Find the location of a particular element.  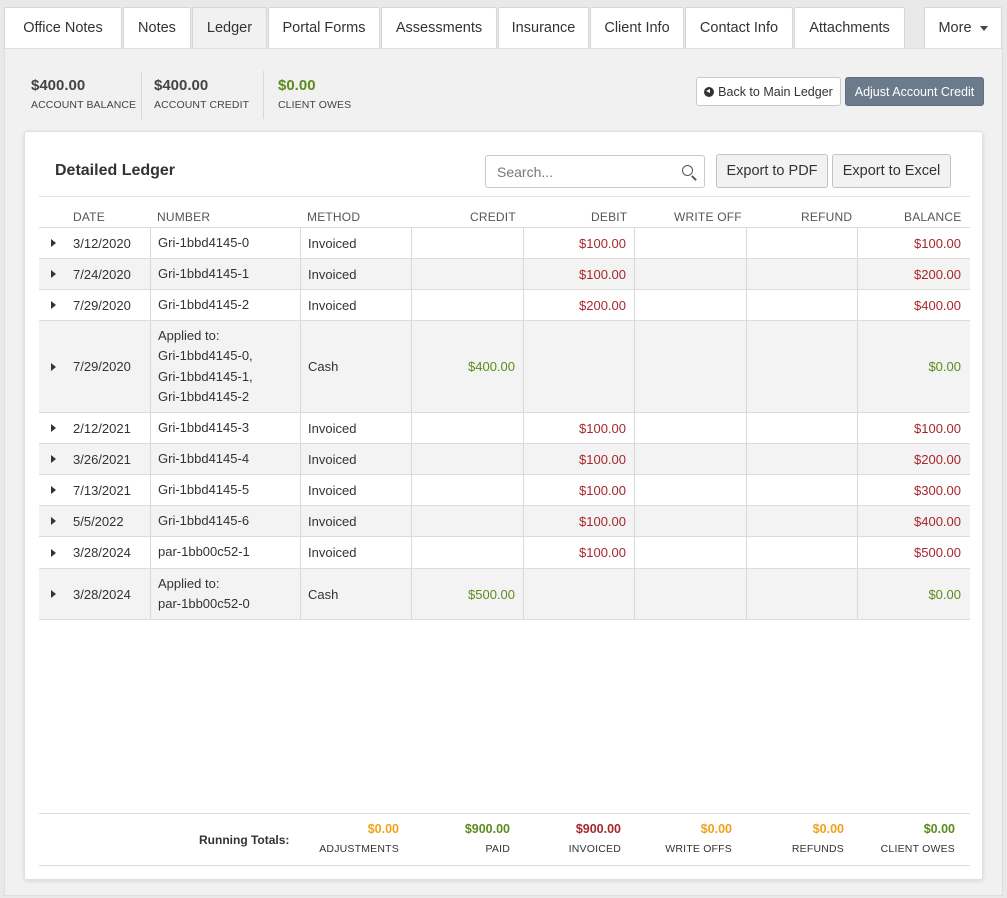

tab-attachments: Attachments is located at coordinates (849, 27).